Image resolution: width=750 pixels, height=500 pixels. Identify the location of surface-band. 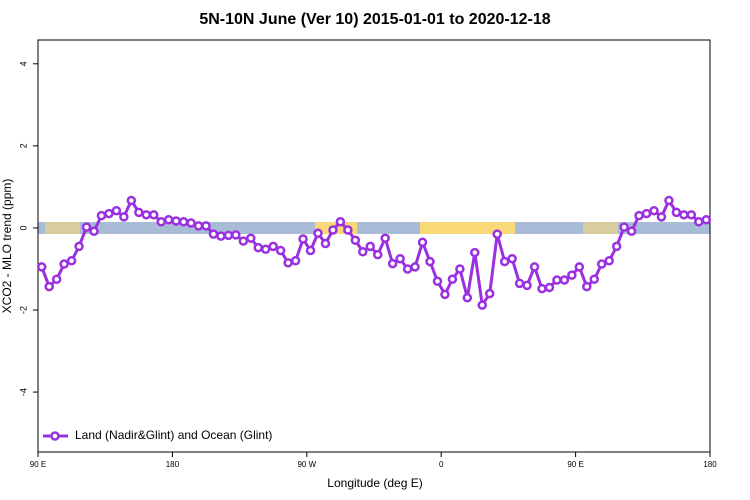
(374, 228).